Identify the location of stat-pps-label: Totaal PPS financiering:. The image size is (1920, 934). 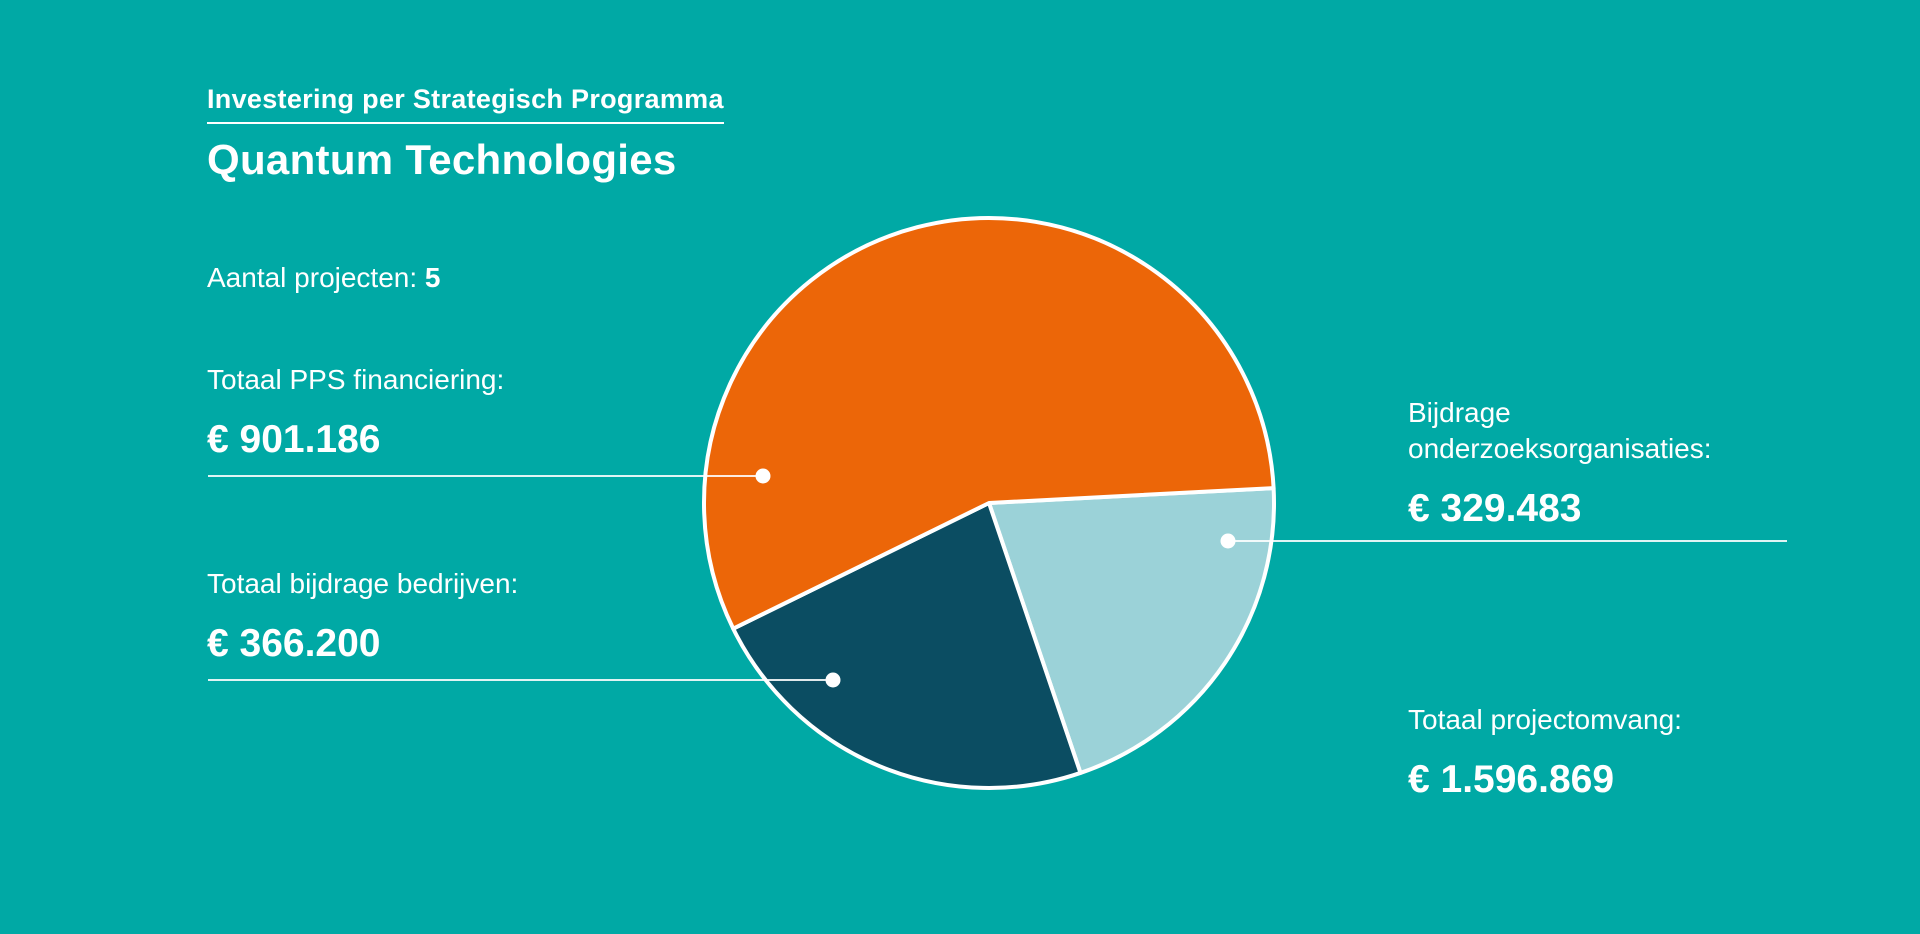
(356, 379).